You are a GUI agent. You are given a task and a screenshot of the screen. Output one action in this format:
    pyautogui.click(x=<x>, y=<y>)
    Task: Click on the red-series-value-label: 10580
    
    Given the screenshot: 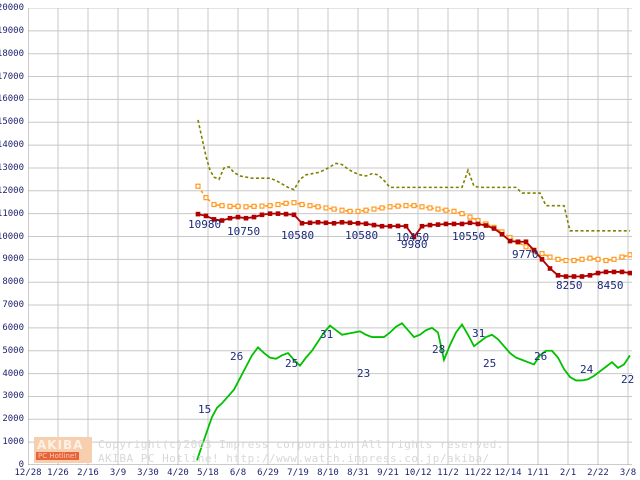 What is the action you would take?
    pyautogui.click(x=298, y=235)
    